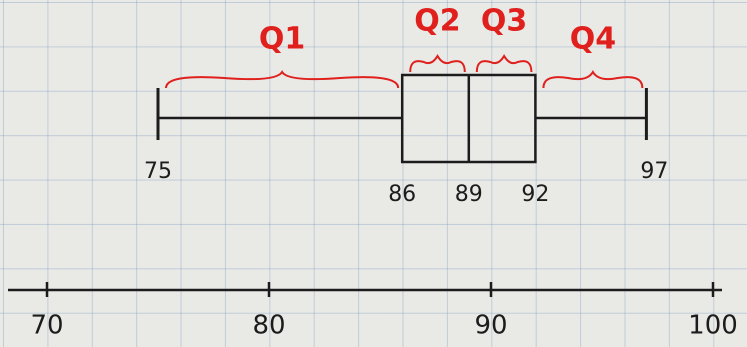 This screenshot has height=347, width=747. I want to click on x-tick-label: 80, so click(268, 326).